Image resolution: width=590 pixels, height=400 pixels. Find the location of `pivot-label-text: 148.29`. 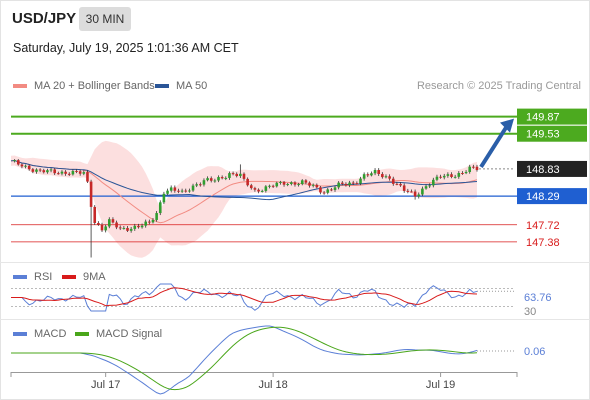

pivot-label-text: 148.29 is located at coordinates (543, 197).